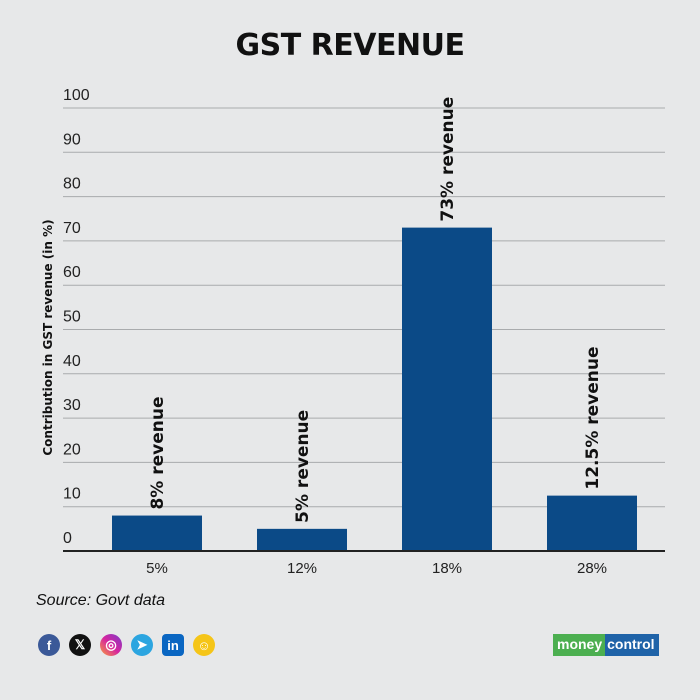 This screenshot has height=700, width=700. Describe the element at coordinates (111, 645) in the screenshot. I see `instagram-icon: ◎` at that location.